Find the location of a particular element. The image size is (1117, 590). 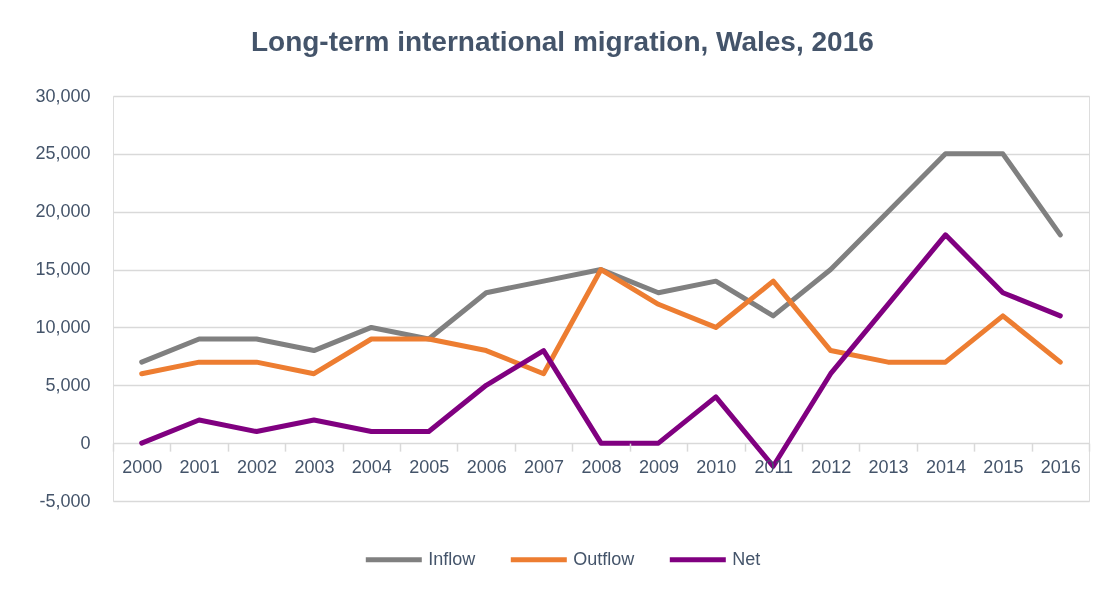

y-tick-label: 0 is located at coordinates (85, 442).